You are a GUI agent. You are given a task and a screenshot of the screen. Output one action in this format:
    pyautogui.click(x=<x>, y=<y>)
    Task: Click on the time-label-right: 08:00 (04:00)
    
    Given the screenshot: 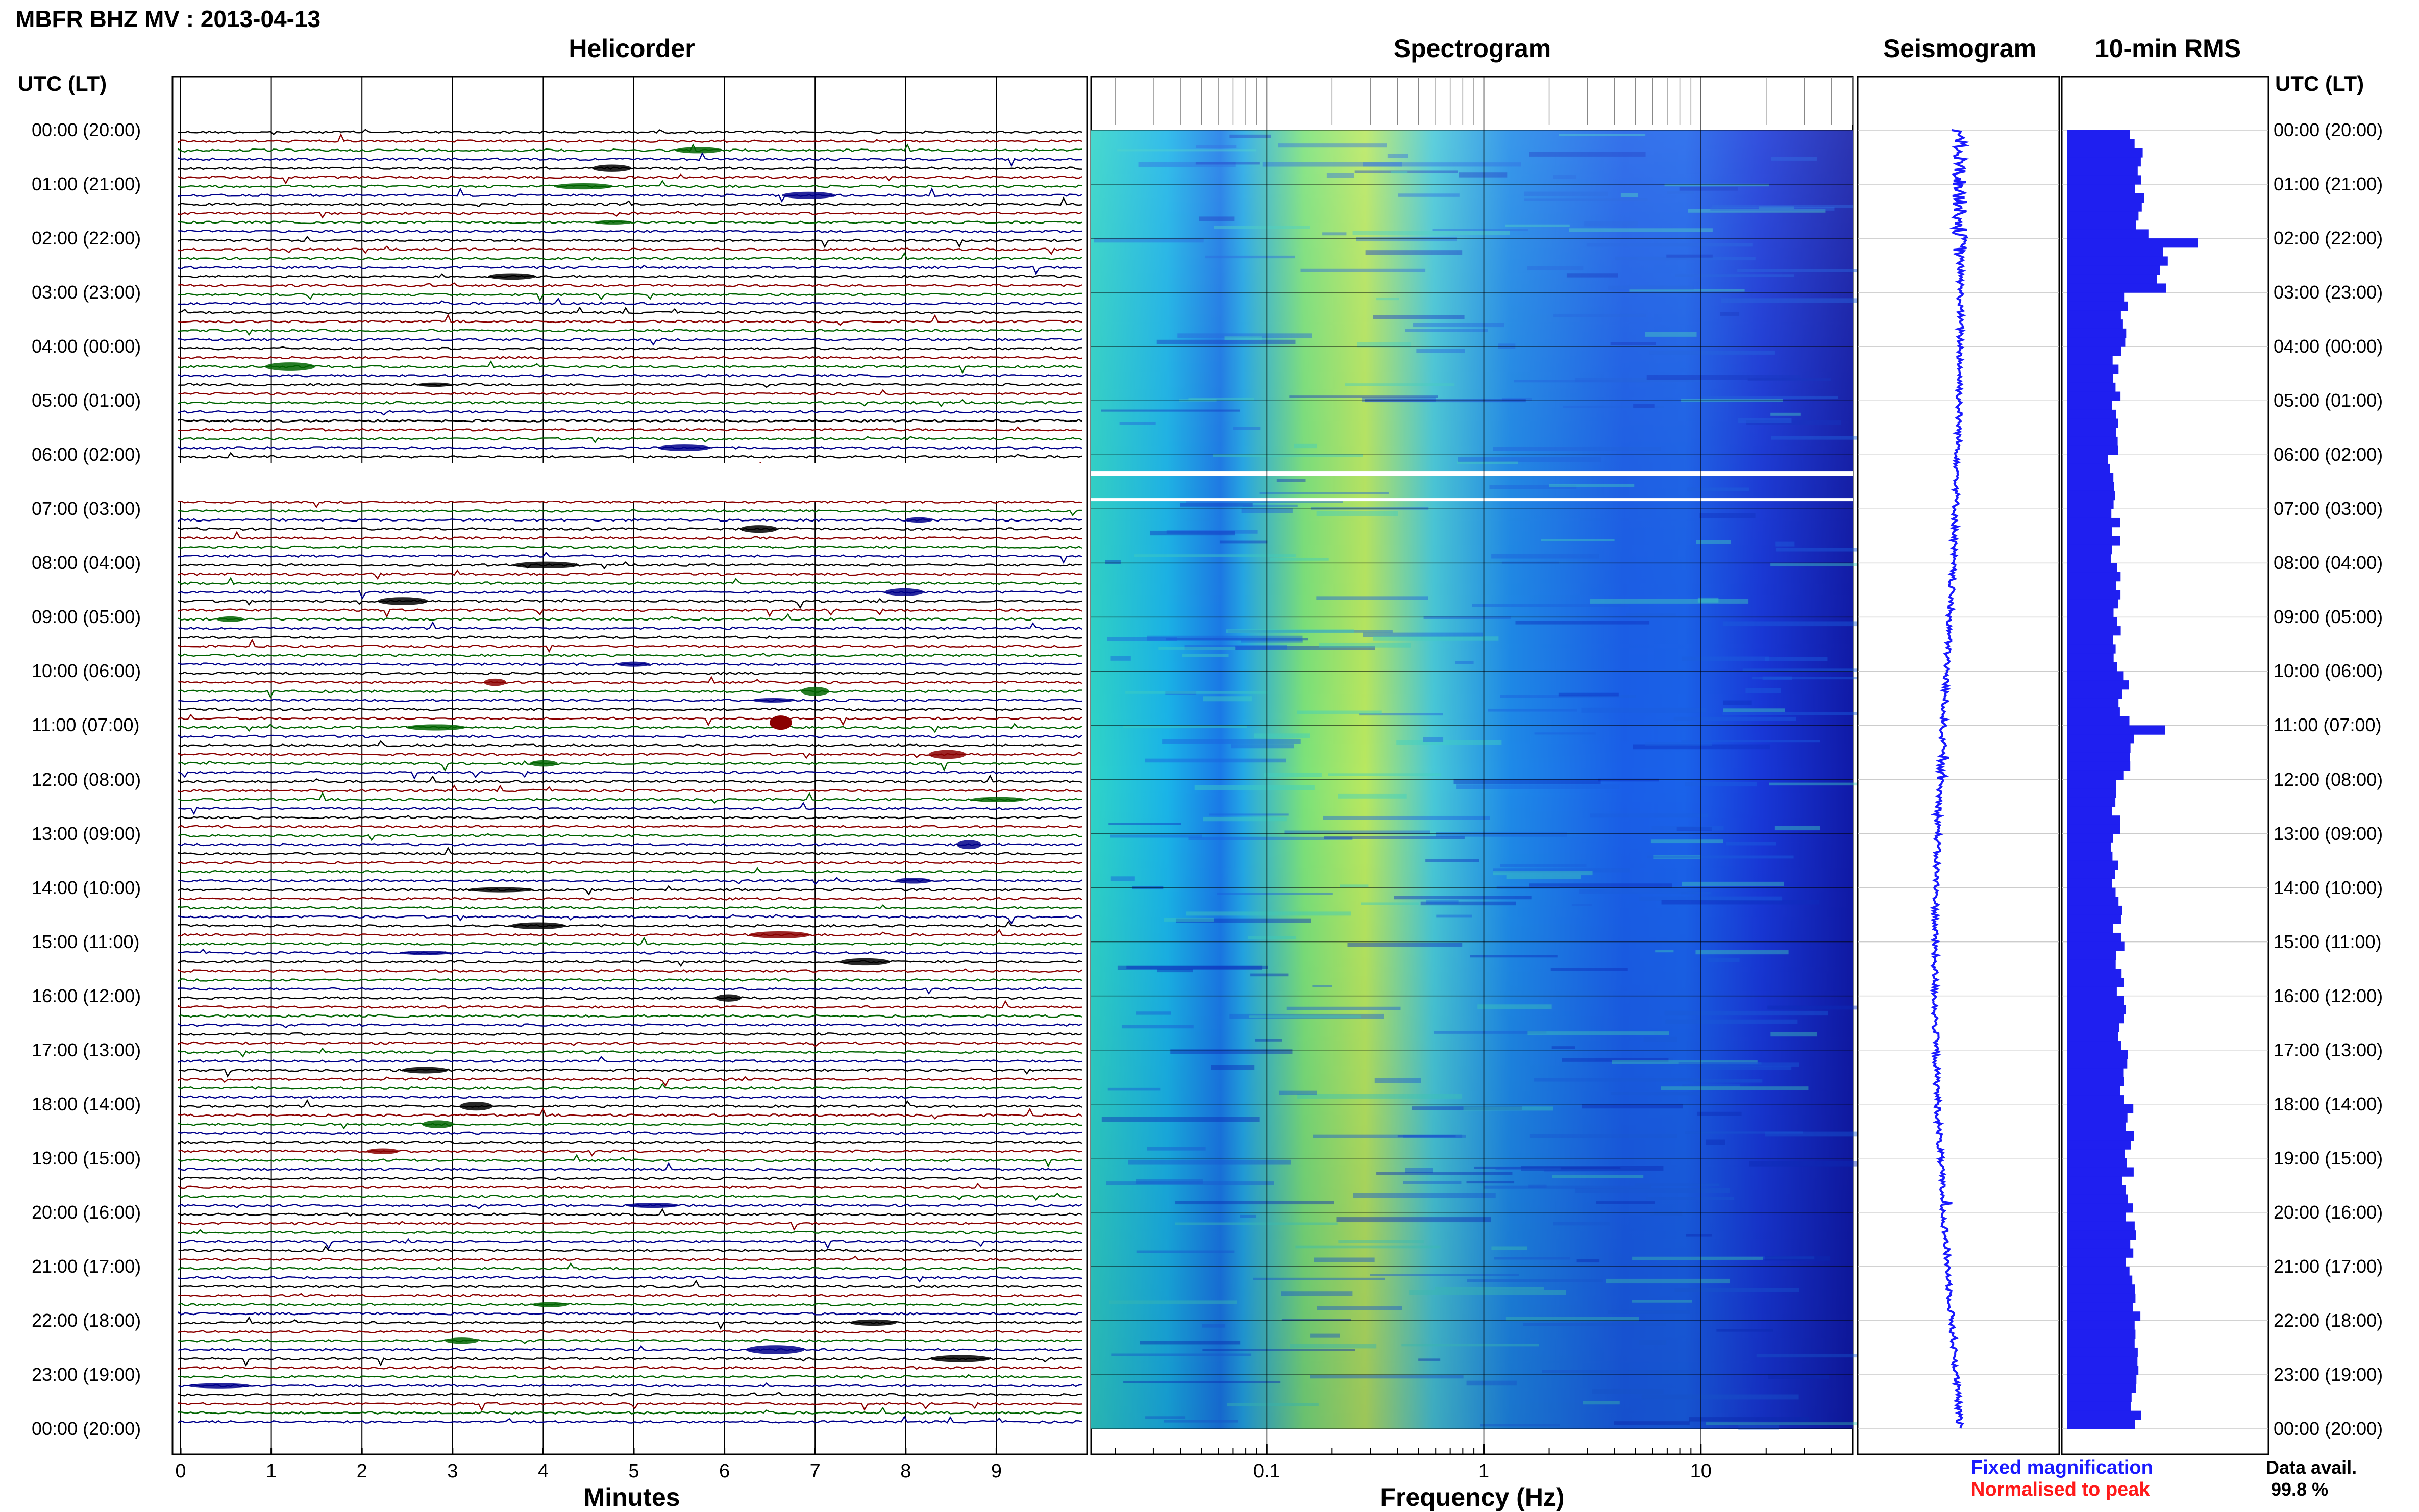 What is the action you would take?
    pyautogui.click(x=2328, y=563)
    